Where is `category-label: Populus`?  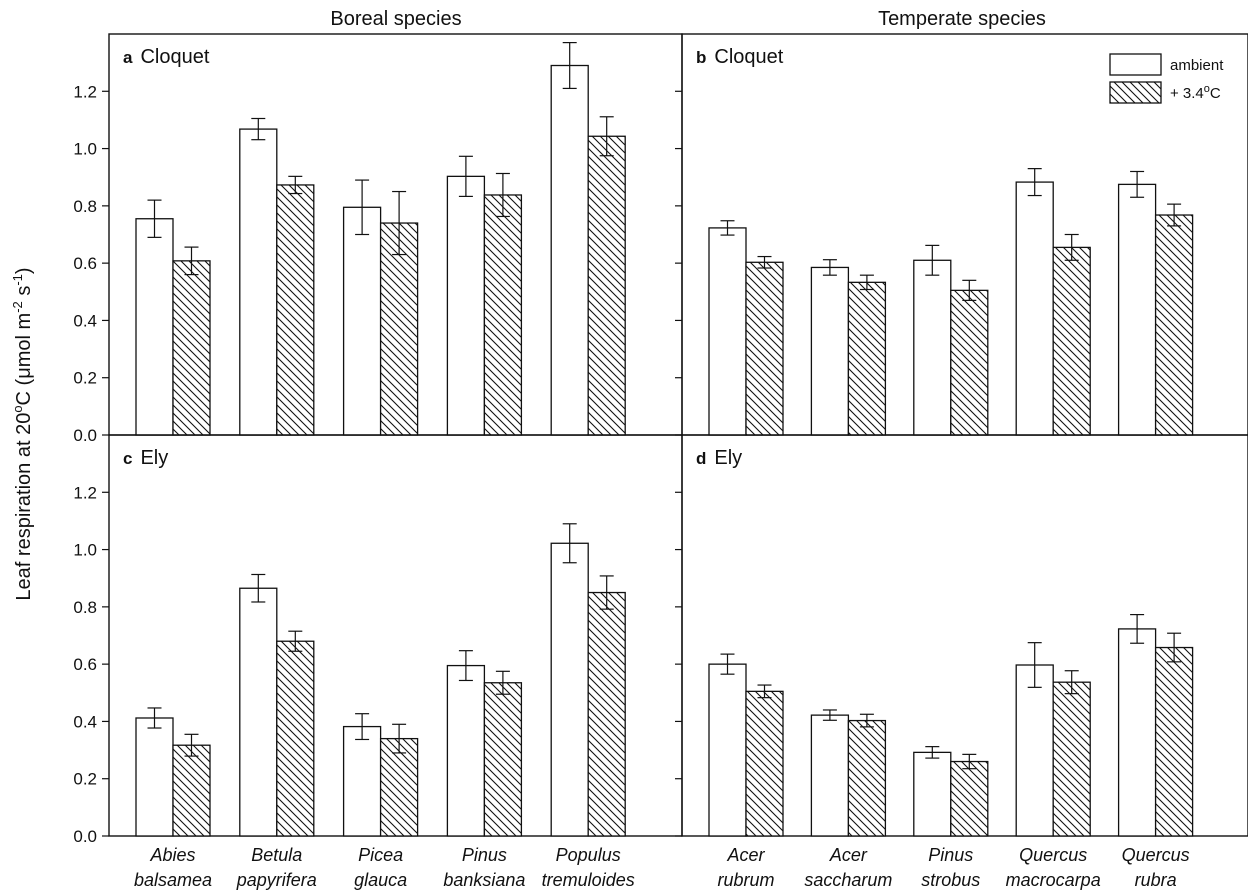
category-label: Populus is located at coordinates (588, 855).